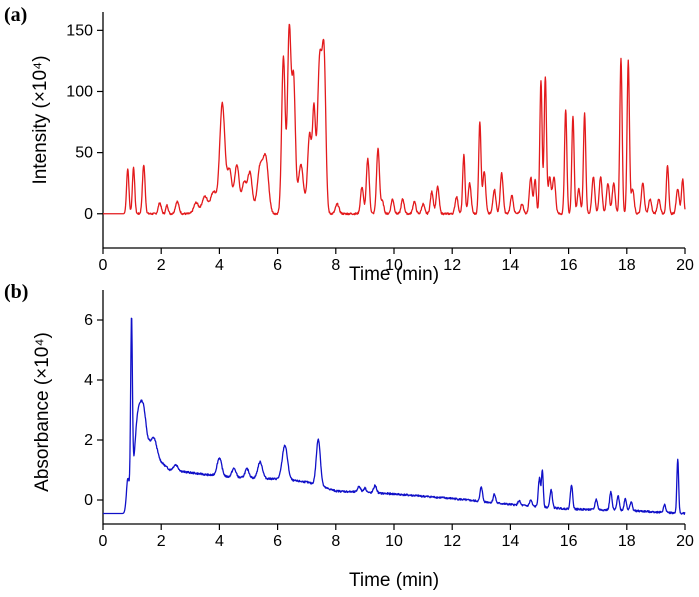 The width and height of the screenshot is (699, 597). I want to click on panel-a-x-tick-label: 4, so click(219, 265).